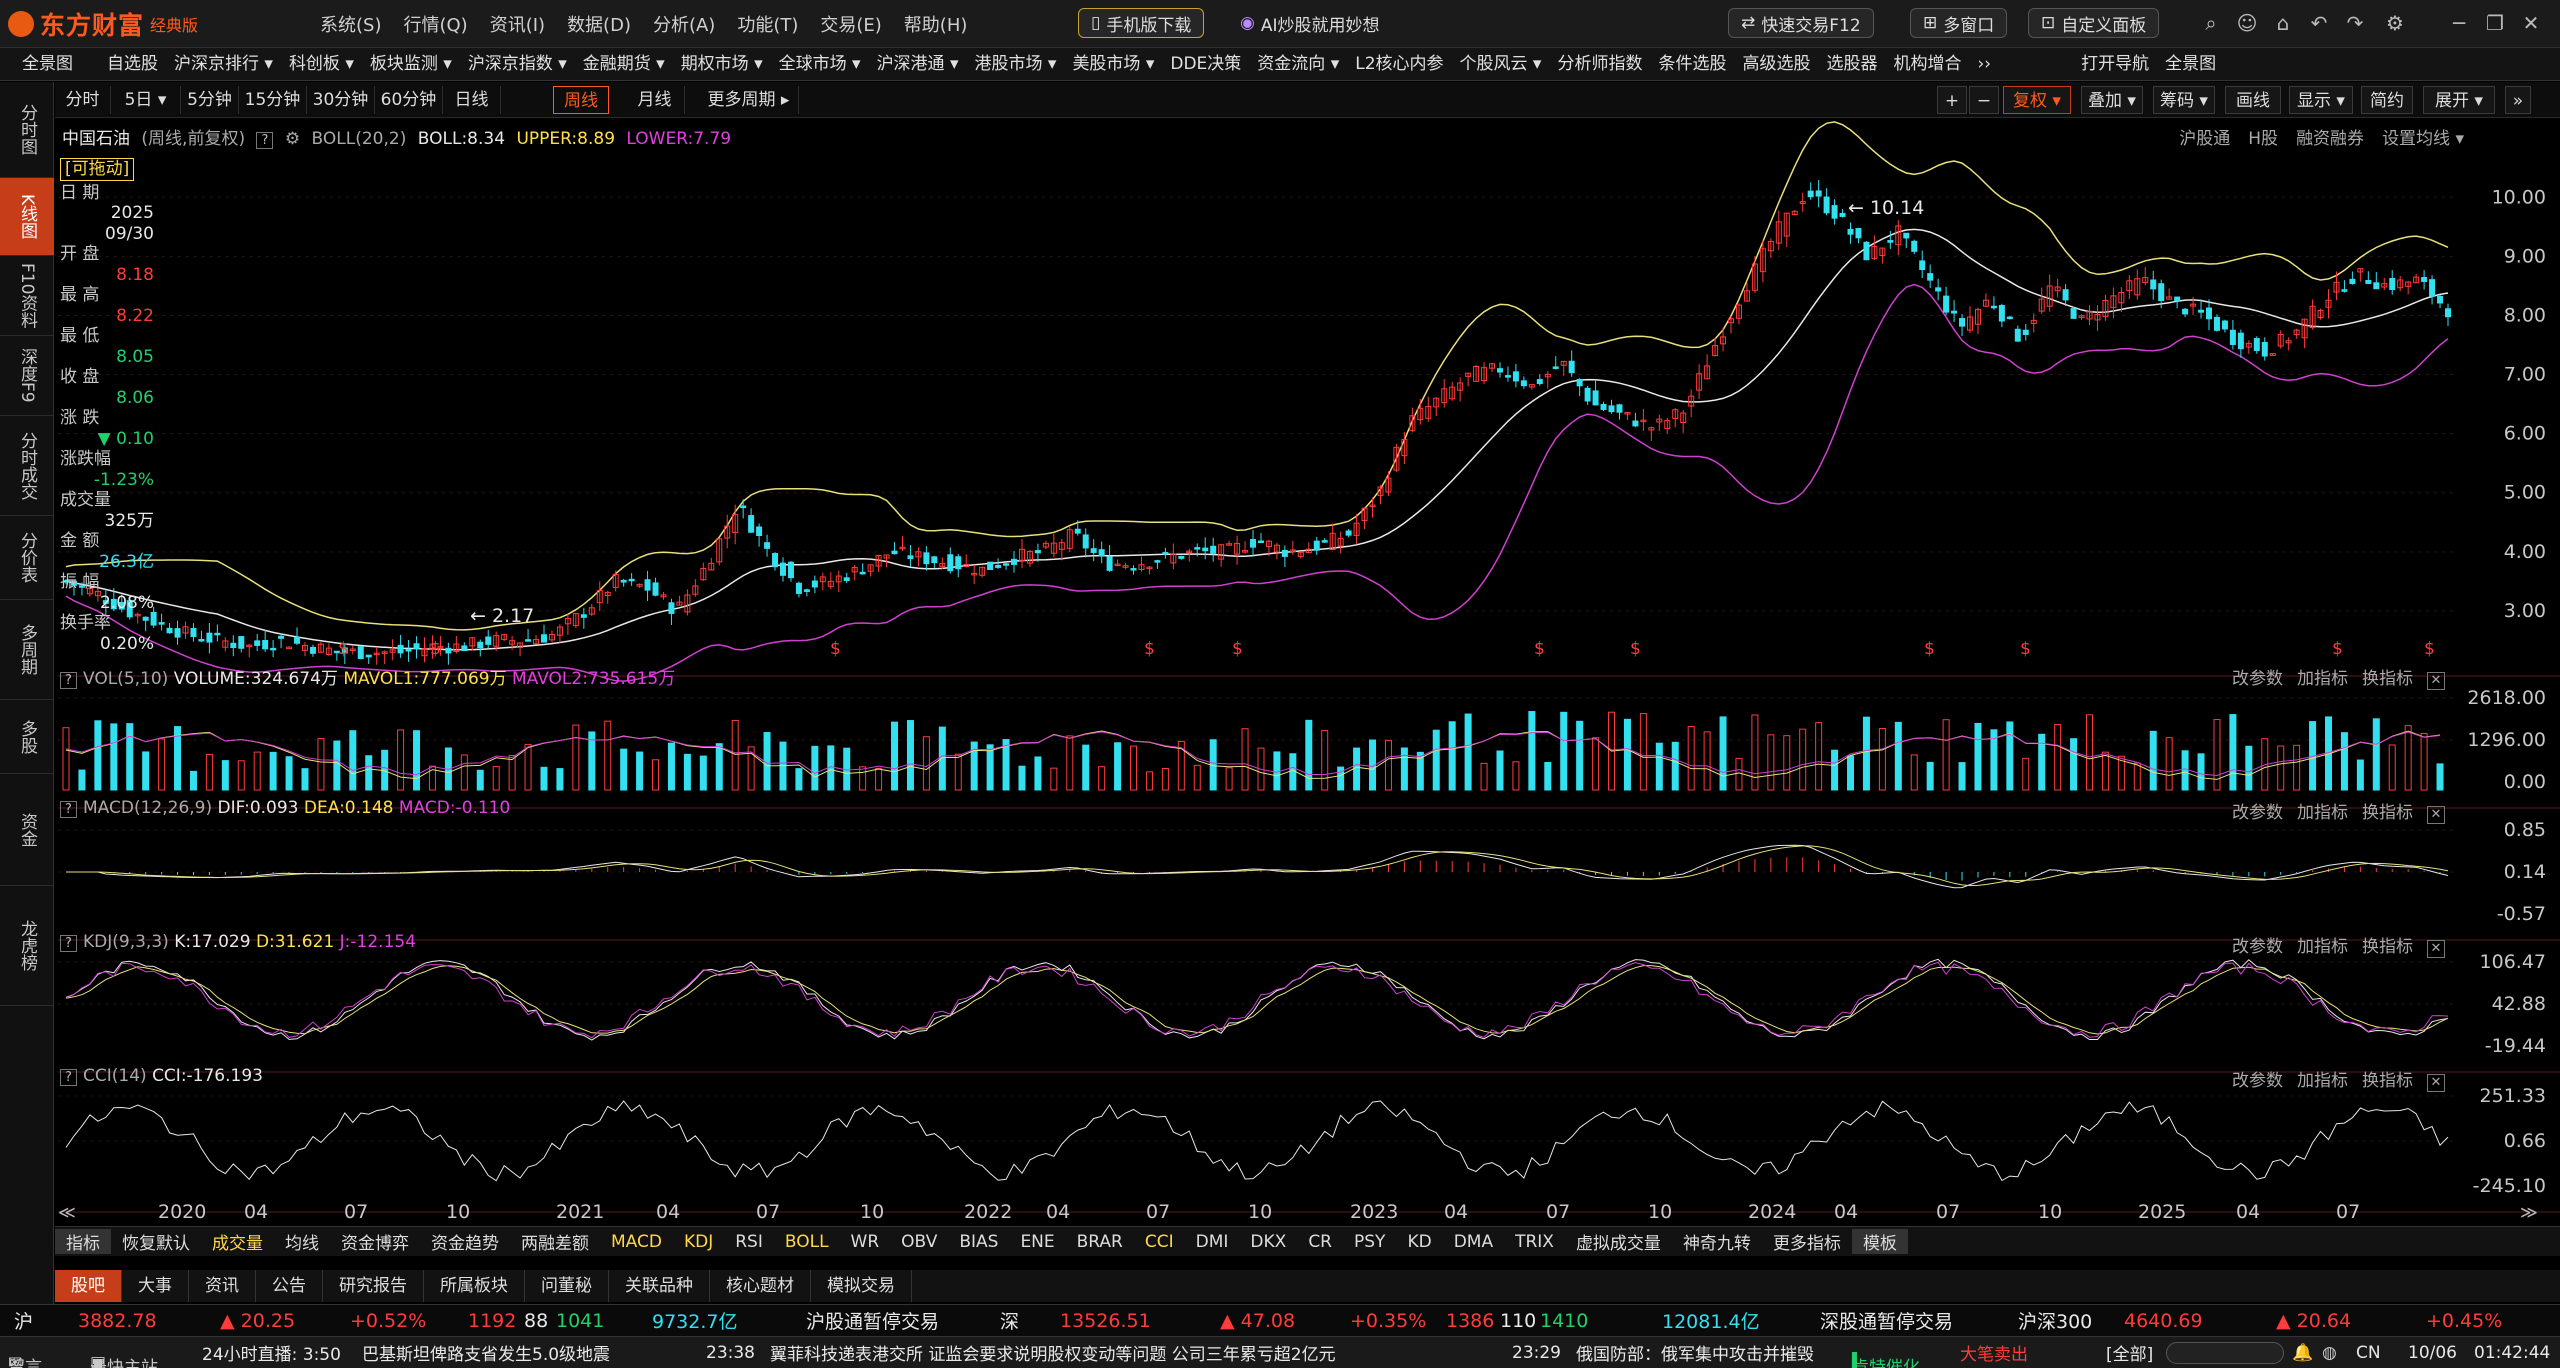  Describe the element at coordinates (1268, 1241) in the screenshot. I see `ind-tab-18: DKX` at that location.